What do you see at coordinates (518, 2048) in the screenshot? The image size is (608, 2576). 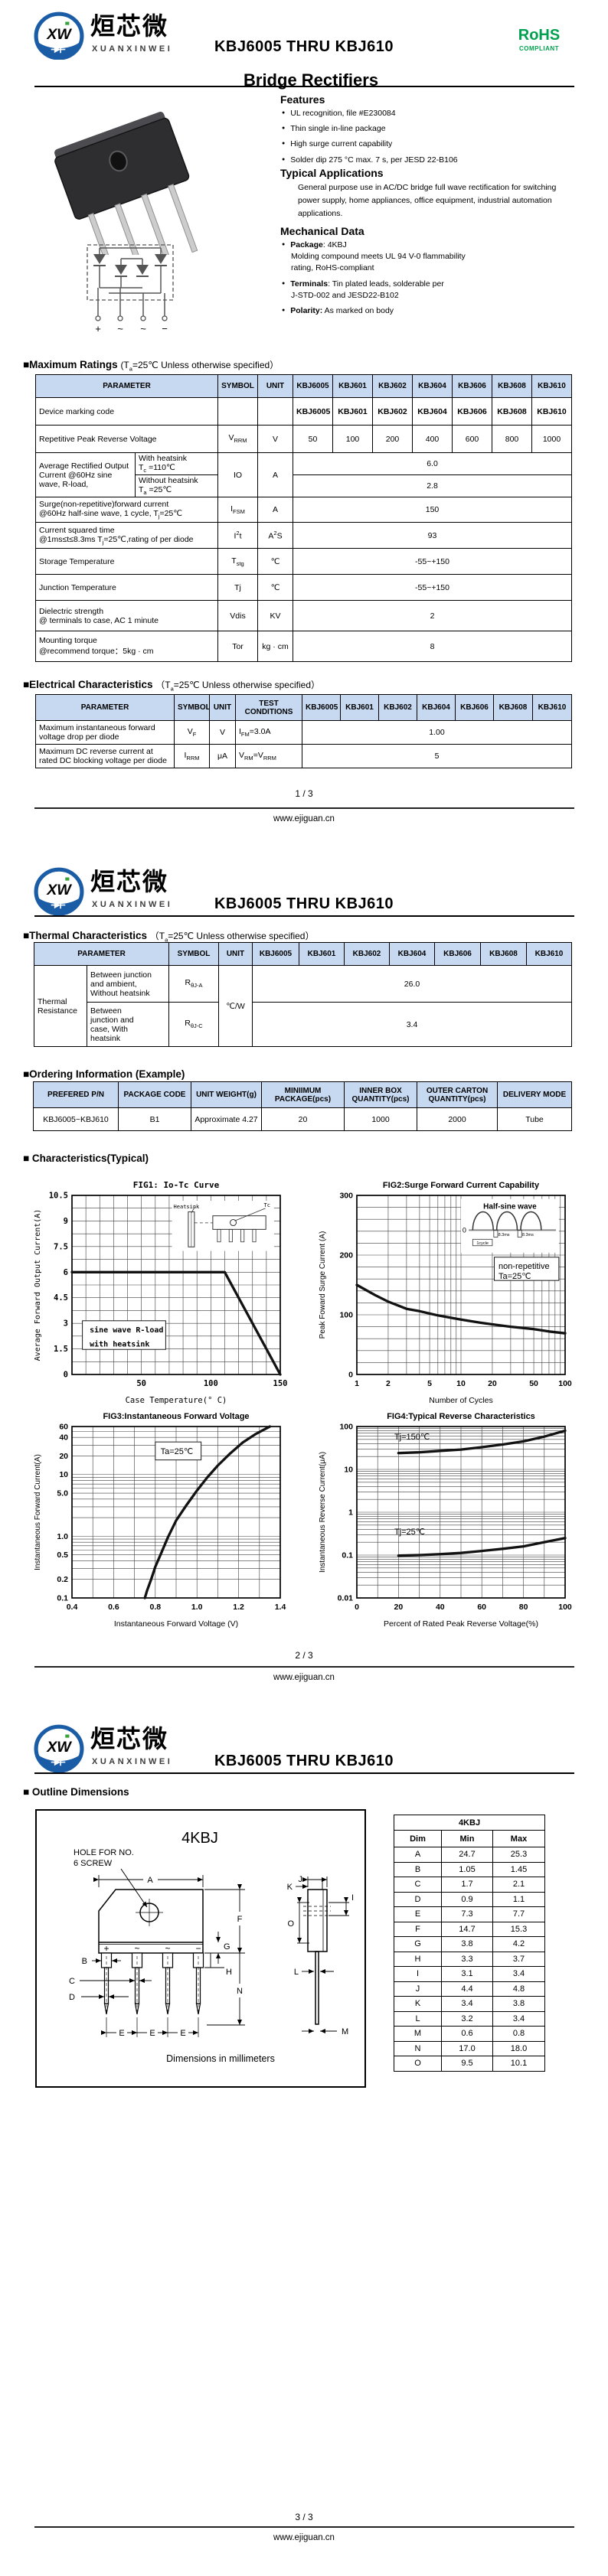 I see `dim-max: 18.0` at bounding box center [518, 2048].